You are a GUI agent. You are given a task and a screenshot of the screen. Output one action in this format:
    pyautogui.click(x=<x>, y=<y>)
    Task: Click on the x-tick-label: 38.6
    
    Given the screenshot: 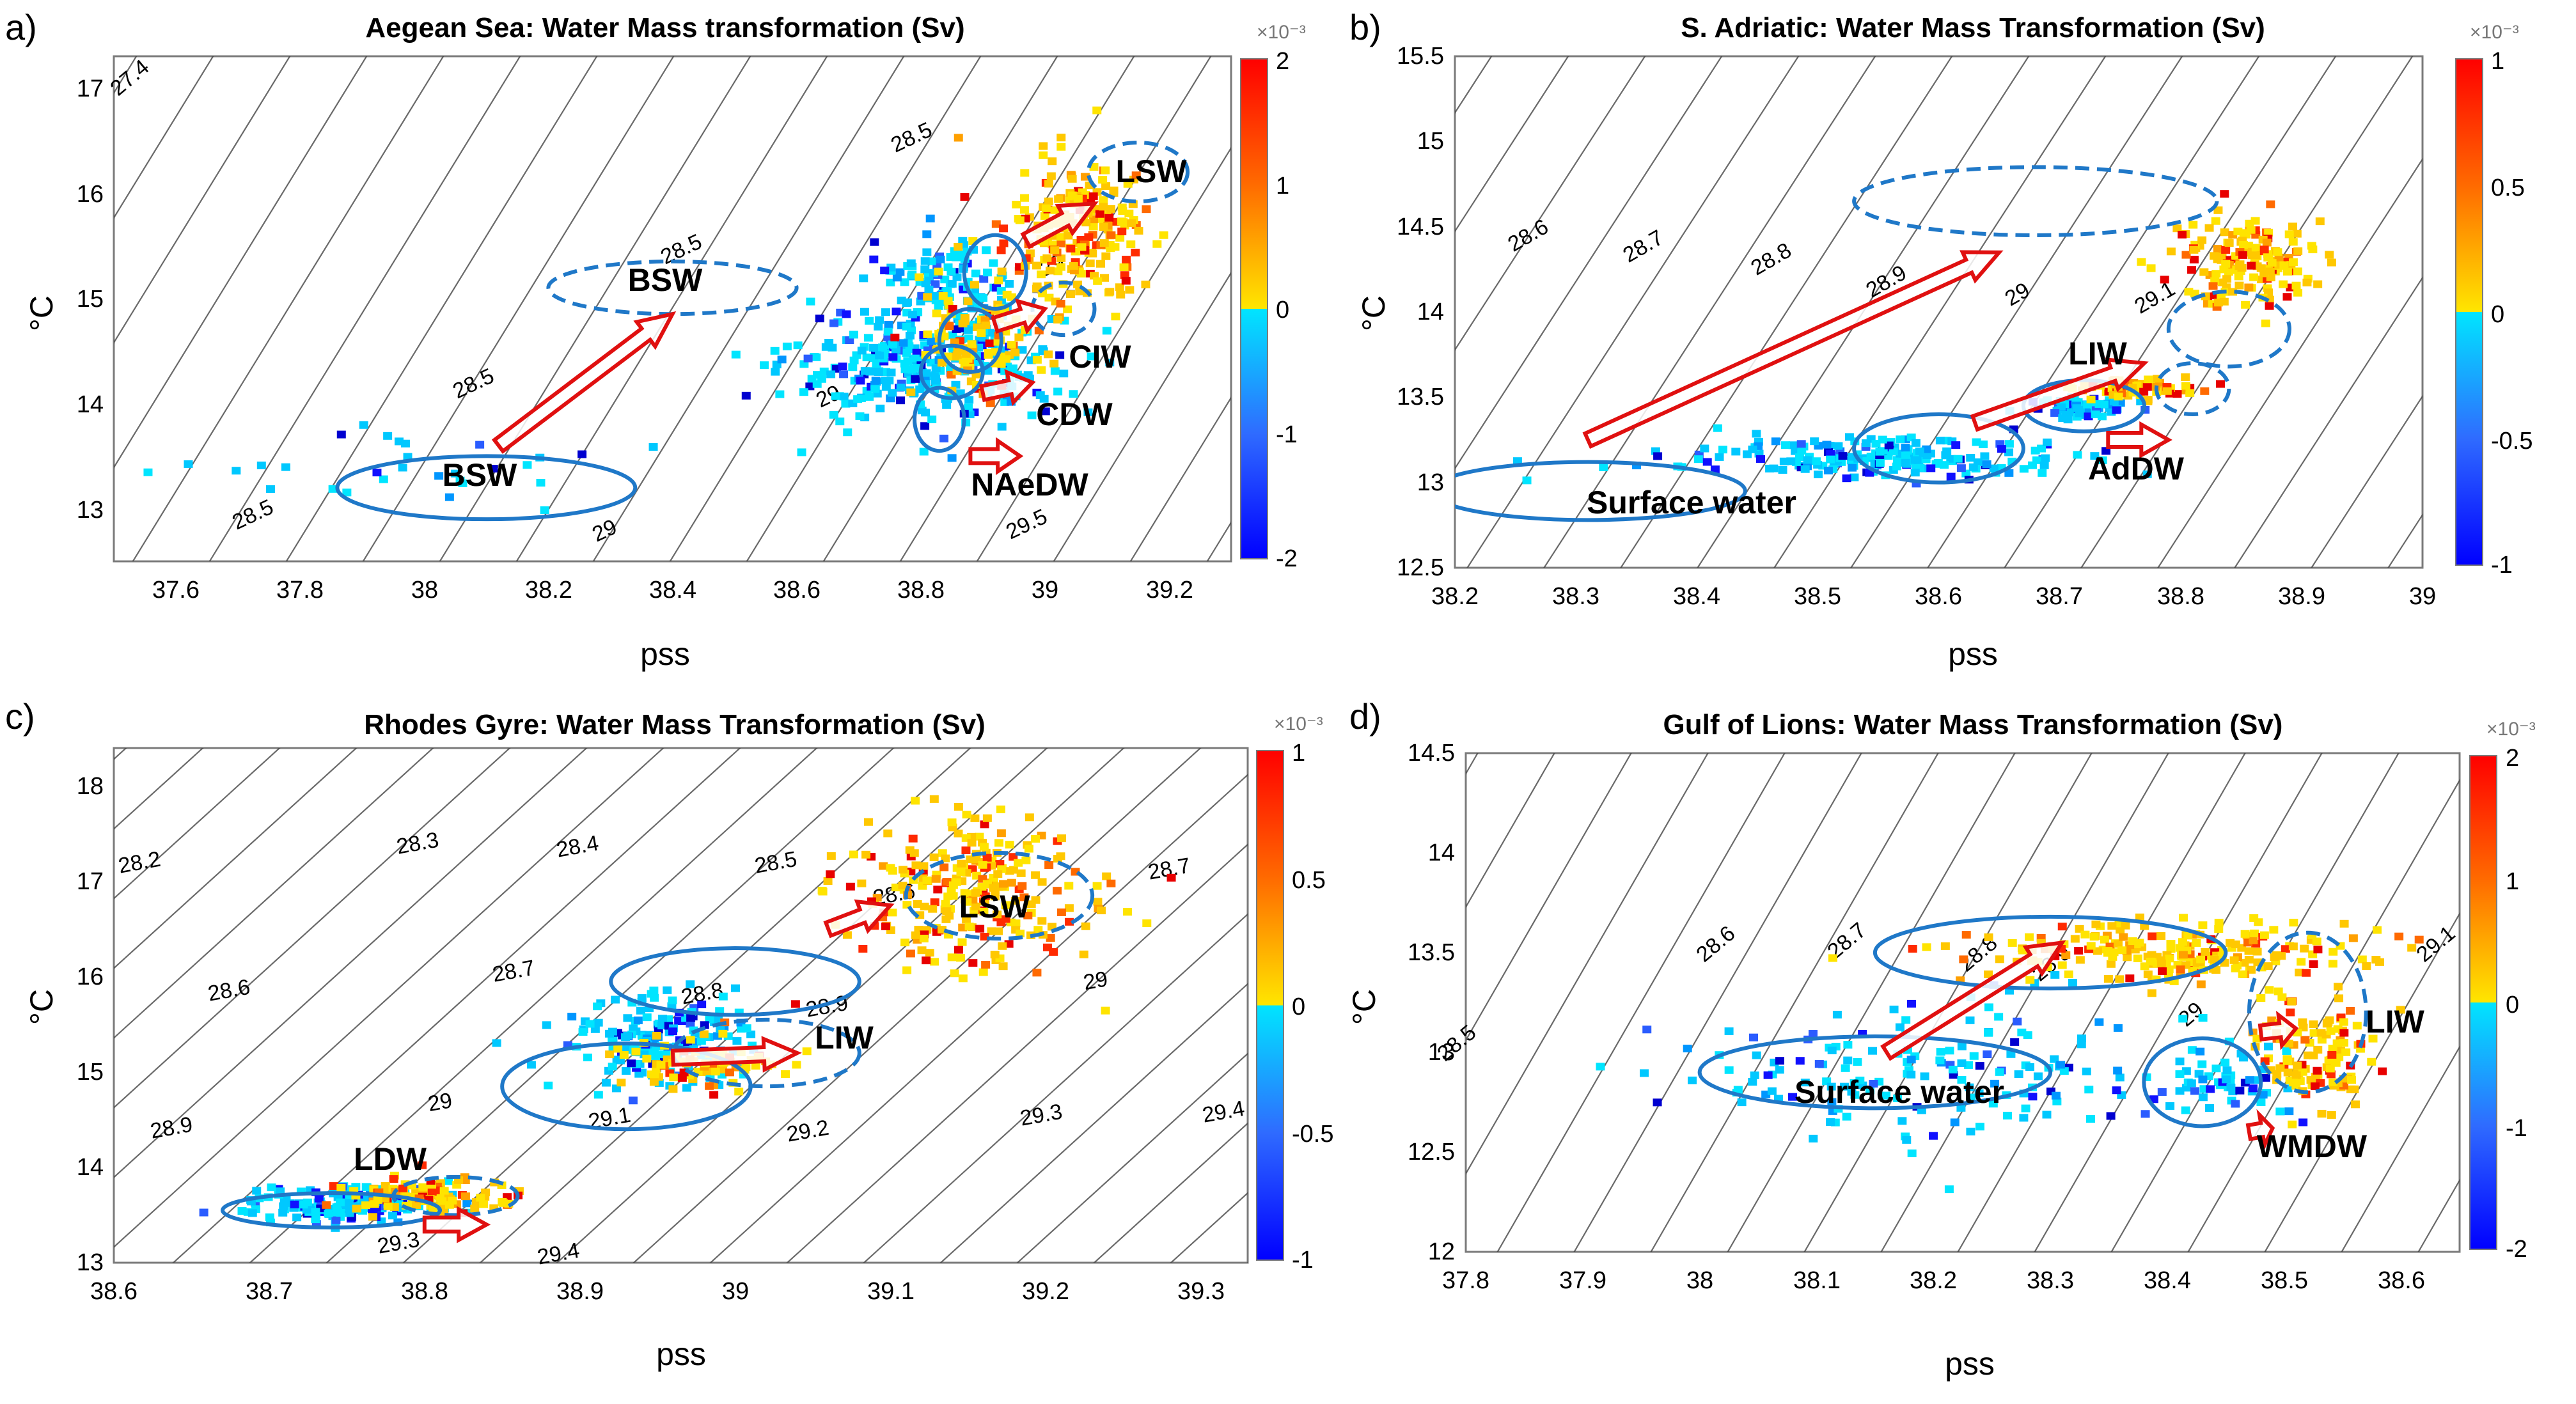 What is the action you would take?
    pyautogui.click(x=797, y=590)
    